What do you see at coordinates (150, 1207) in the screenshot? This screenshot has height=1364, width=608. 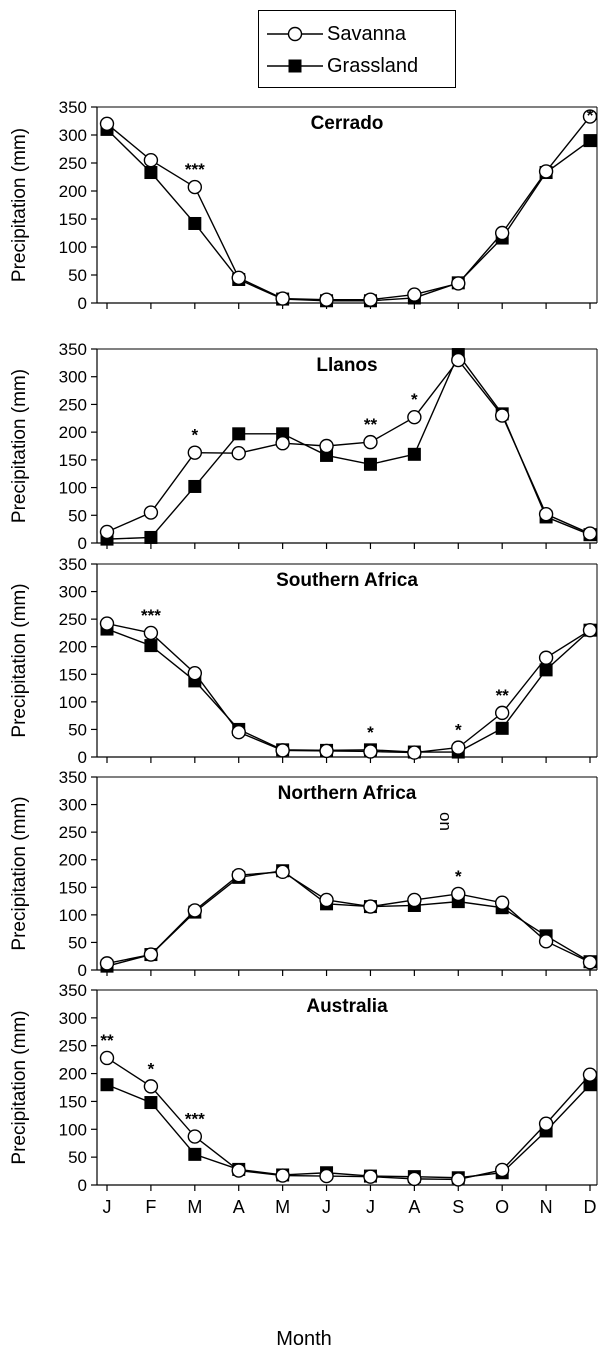 I see `x-tick-label: F` at bounding box center [150, 1207].